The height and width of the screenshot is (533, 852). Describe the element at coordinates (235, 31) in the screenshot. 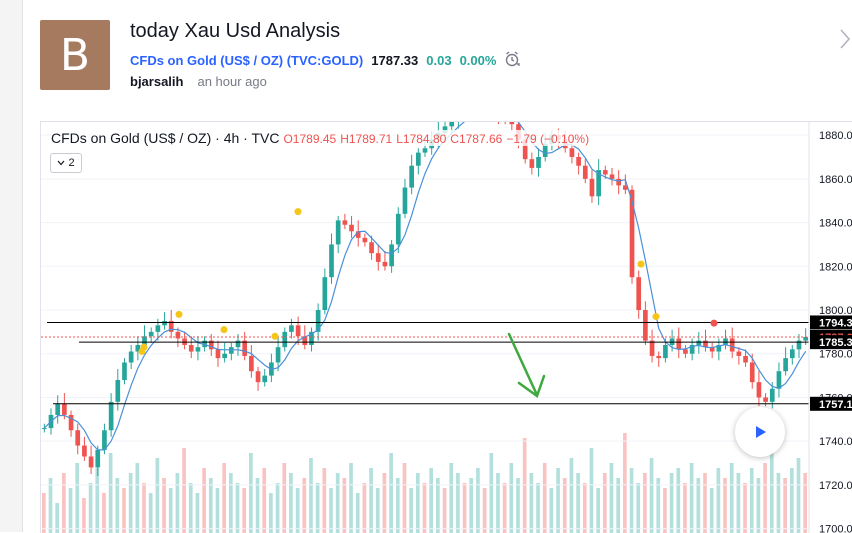

I see `idea-title: today Xau Usd Analysis` at that location.